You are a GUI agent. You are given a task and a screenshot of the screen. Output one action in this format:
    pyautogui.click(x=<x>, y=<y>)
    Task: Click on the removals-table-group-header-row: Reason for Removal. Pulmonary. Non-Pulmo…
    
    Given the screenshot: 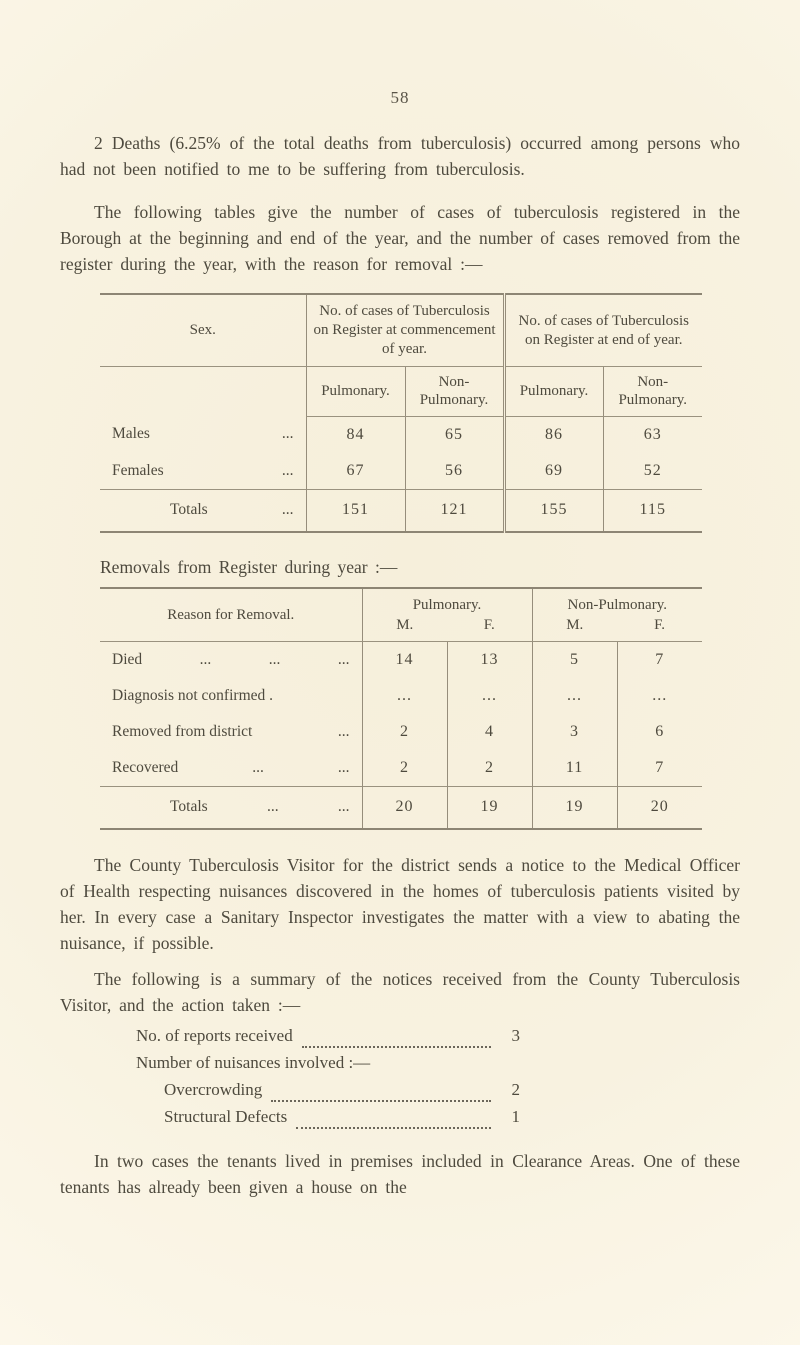 What is the action you would take?
    pyautogui.click(x=401, y=614)
    